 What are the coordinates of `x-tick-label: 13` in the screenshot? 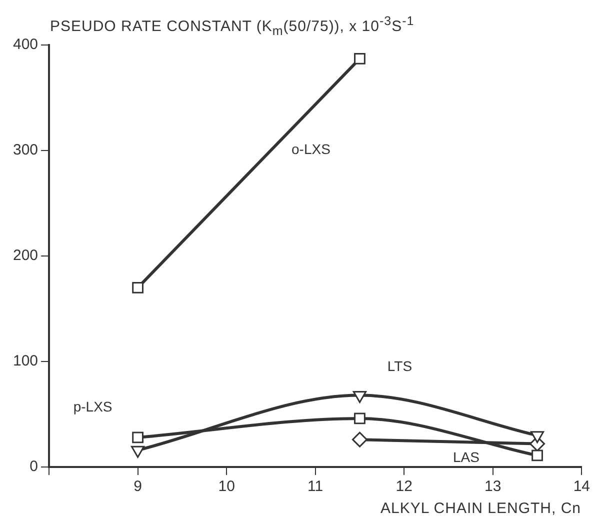 It's located at (493, 487).